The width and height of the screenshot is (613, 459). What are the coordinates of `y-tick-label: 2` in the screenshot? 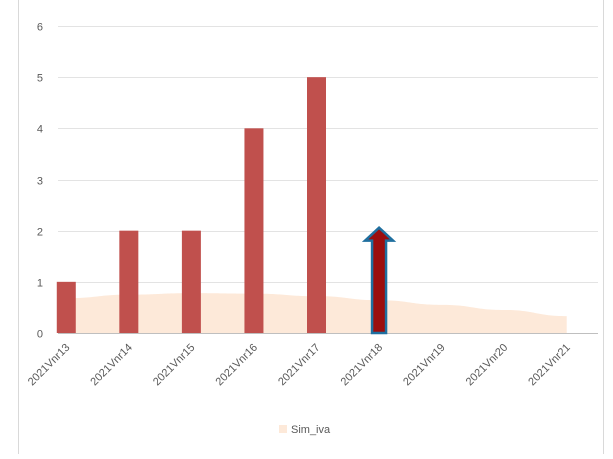 It's located at (40, 233).